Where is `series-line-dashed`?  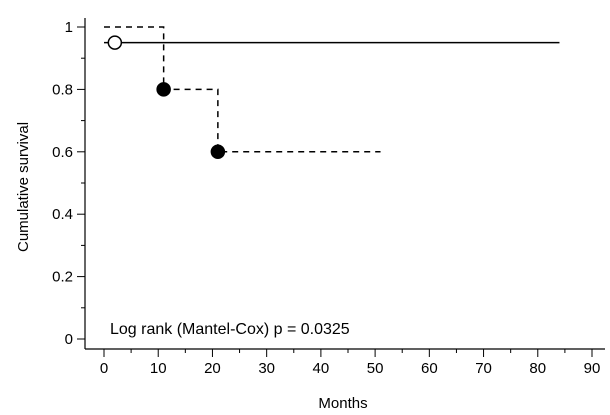 series-line-dashed is located at coordinates (242, 89).